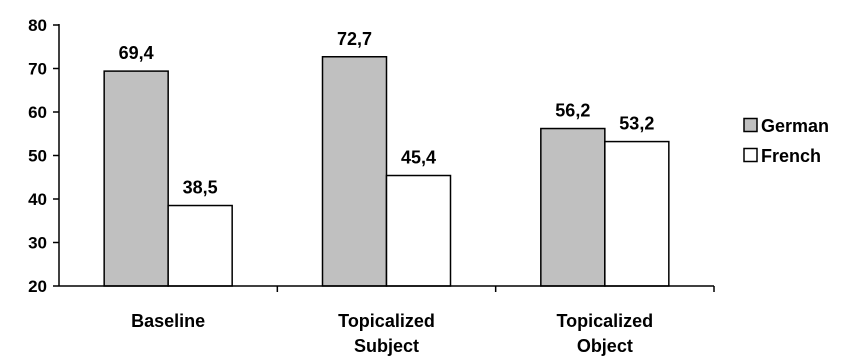 The height and width of the screenshot is (360, 858). What do you see at coordinates (795, 126) in the screenshot?
I see `legend-label-german: German` at bounding box center [795, 126].